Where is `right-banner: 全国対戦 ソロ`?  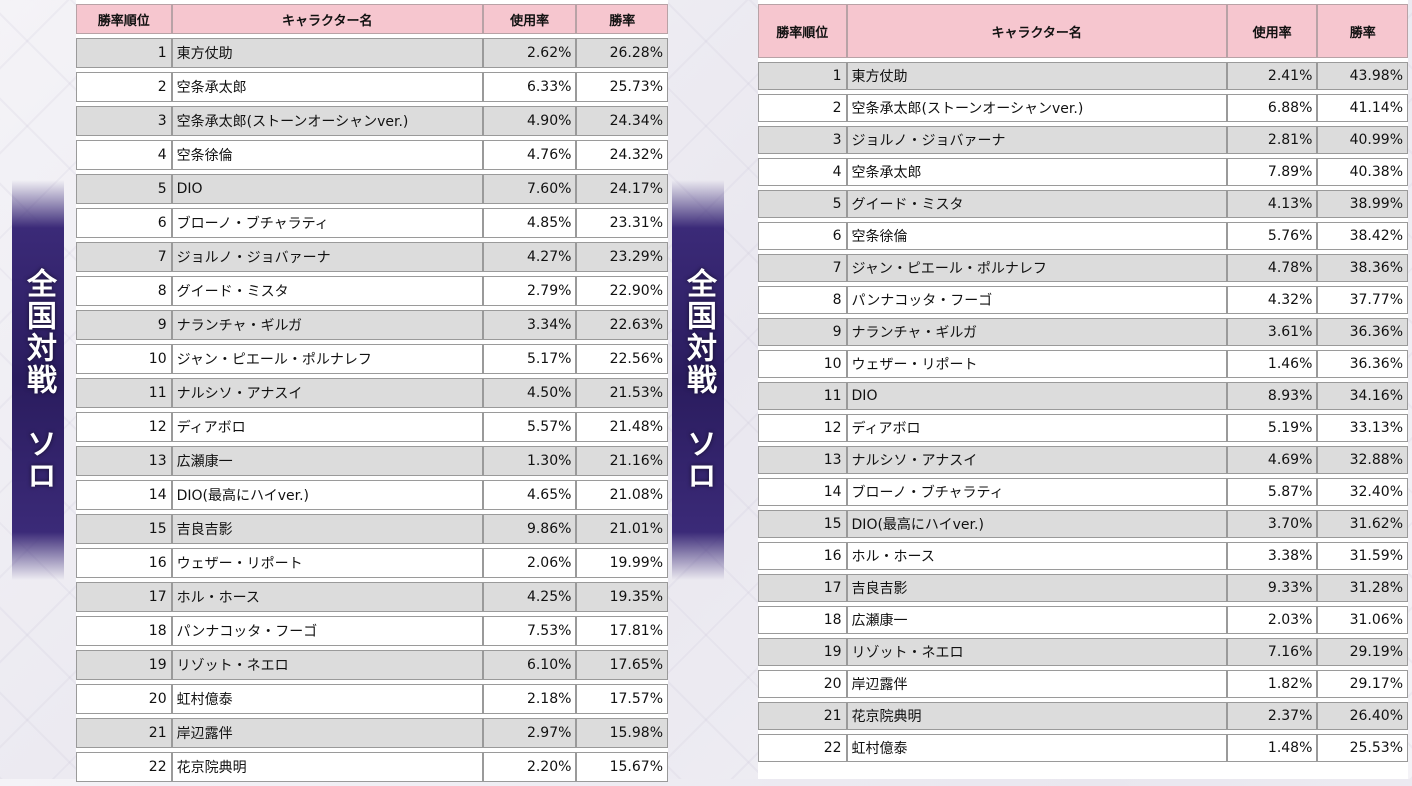
right-banner: 全国対戦 ソロ is located at coordinates (698, 380).